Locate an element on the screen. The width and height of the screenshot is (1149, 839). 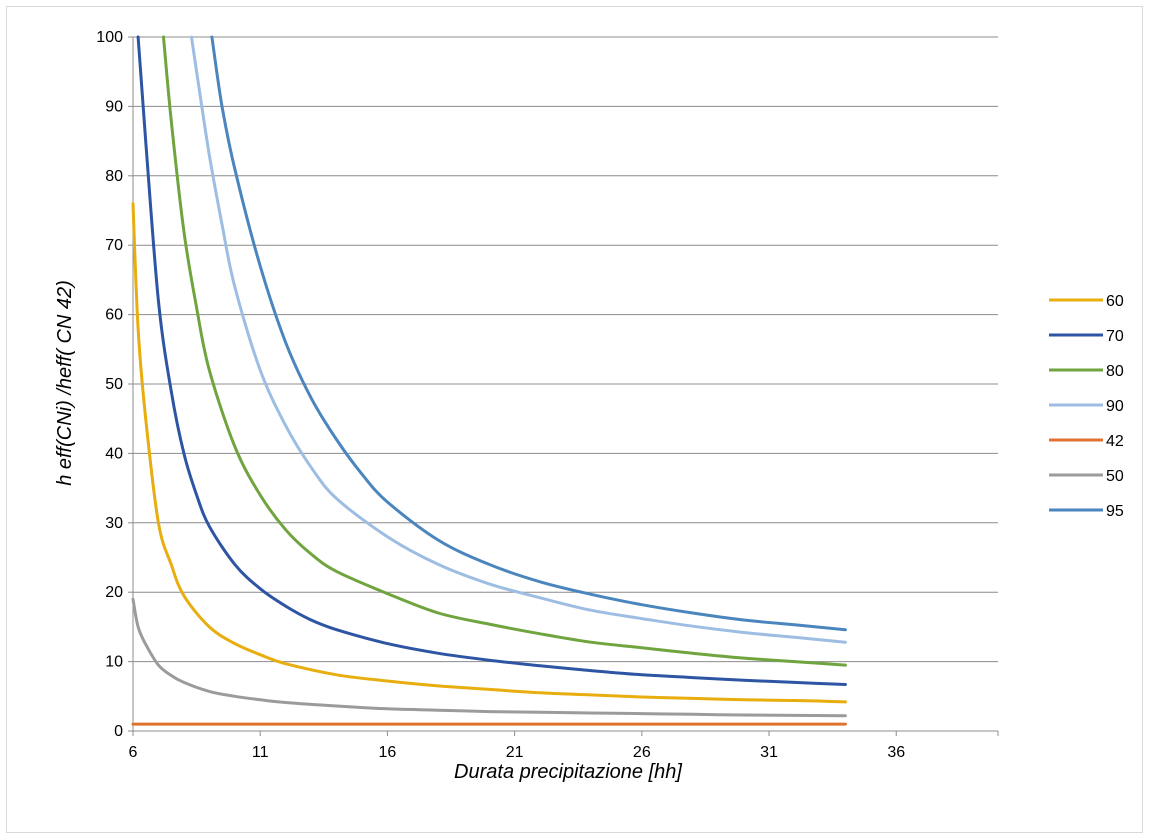
x-axis-title: Durata precipitazione [hh] is located at coordinates (568, 772).